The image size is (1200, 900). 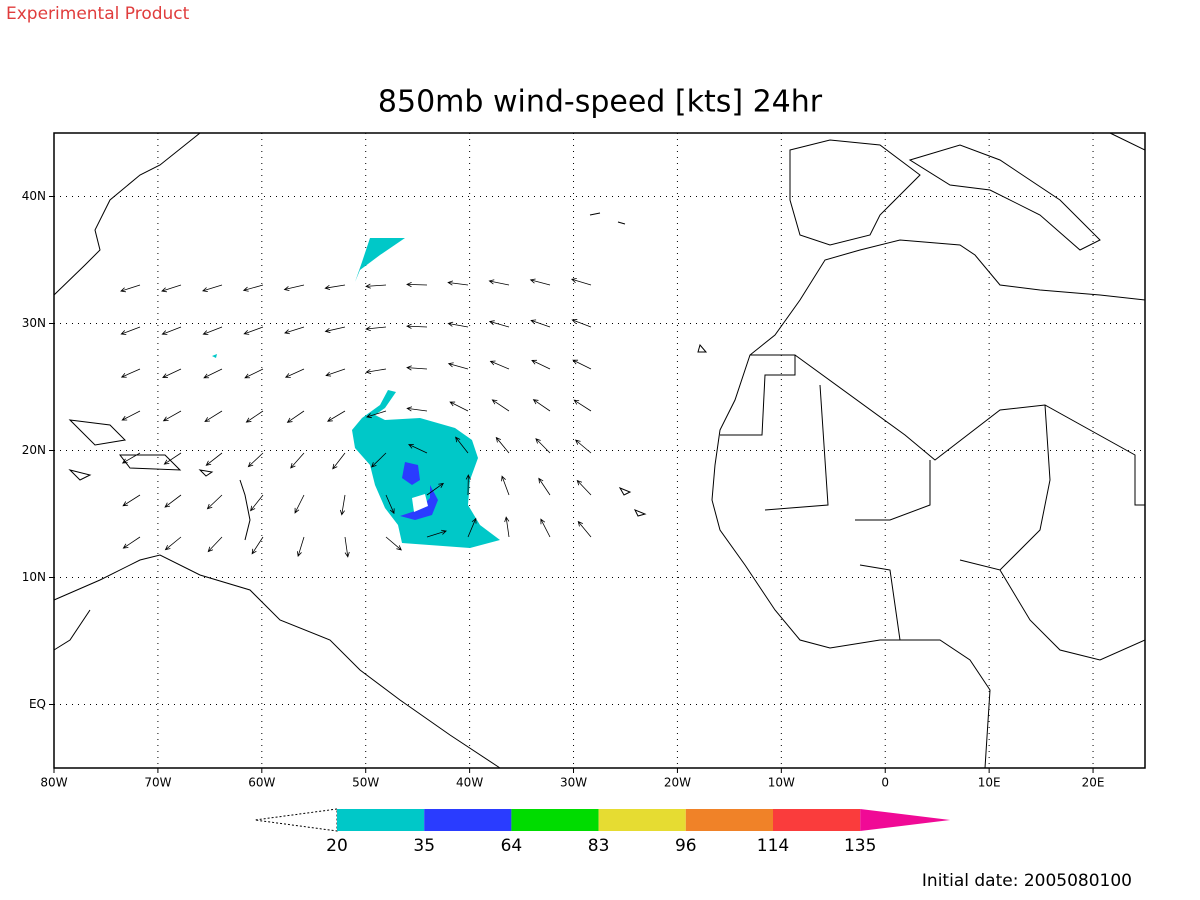 I want to click on x-tick-label: 50W, so click(x=365, y=783).